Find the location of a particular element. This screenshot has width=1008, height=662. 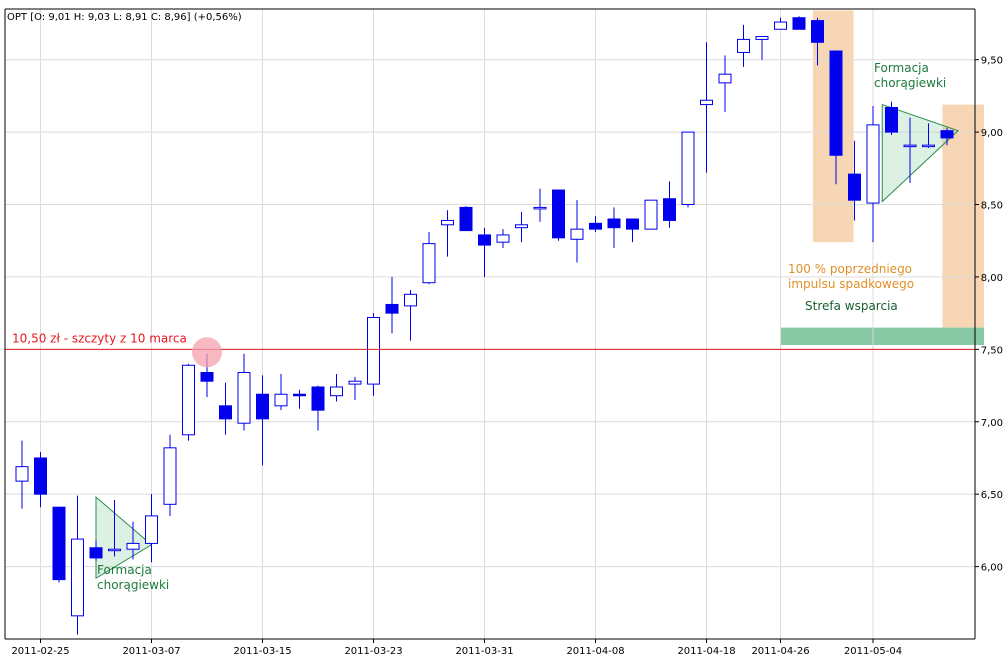

x-tick-label: 2011-05-04 is located at coordinates (873, 651).